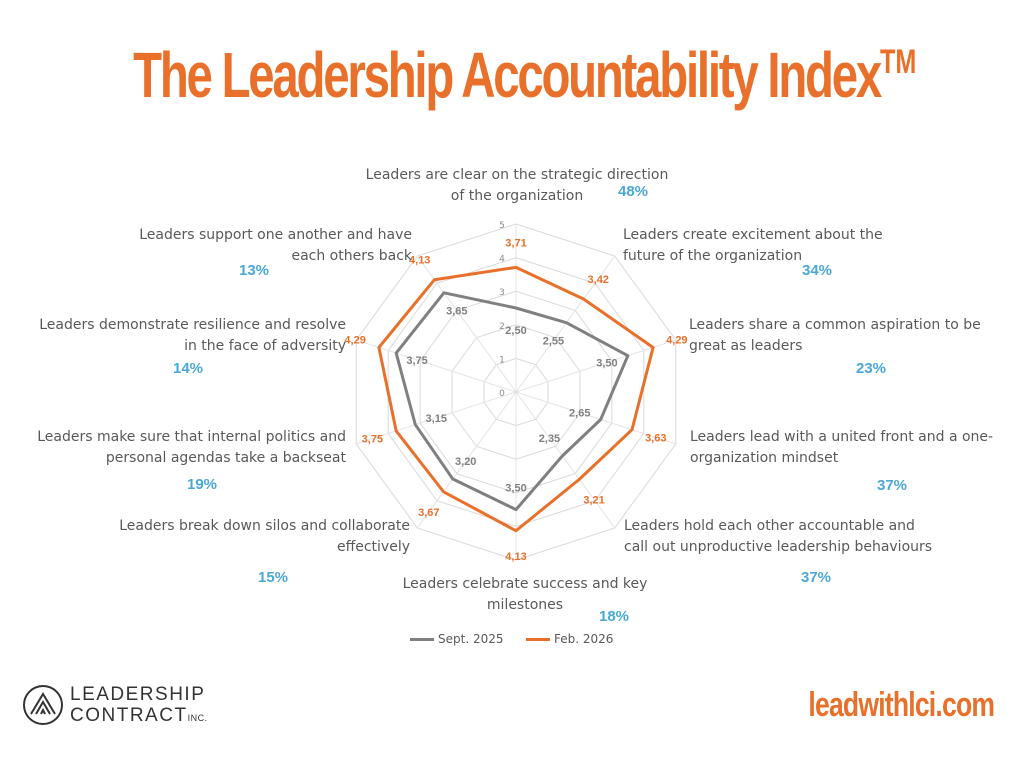  Describe the element at coordinates (138, 694) in the screenshot. I see `logo-line-1: LEADERSHIP` at that location.